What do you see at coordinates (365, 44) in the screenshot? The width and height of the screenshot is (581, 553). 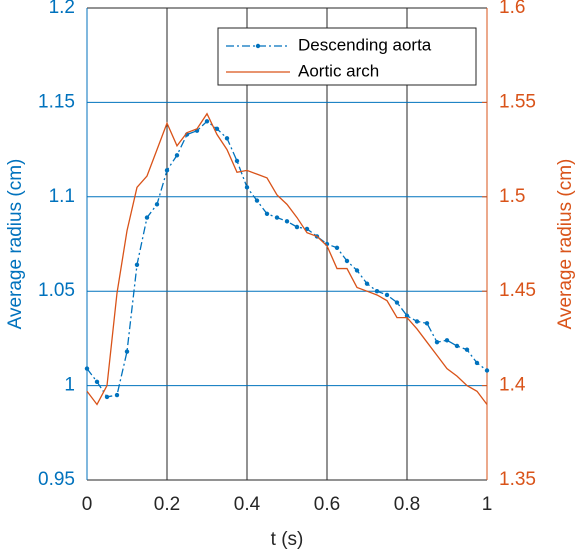 I see `legend-label: Descending aorta` at bounding box center [365, 44].